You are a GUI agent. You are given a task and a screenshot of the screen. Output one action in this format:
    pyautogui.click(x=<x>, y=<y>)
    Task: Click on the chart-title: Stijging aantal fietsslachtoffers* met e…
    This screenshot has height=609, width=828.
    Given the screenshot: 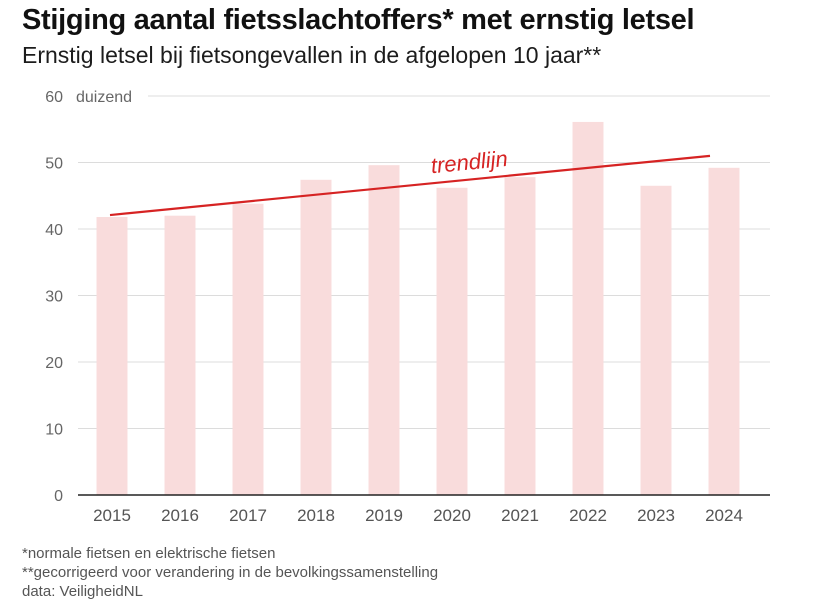 What is the action you would take?
    pyautogui.click(x=358, y=20)
    